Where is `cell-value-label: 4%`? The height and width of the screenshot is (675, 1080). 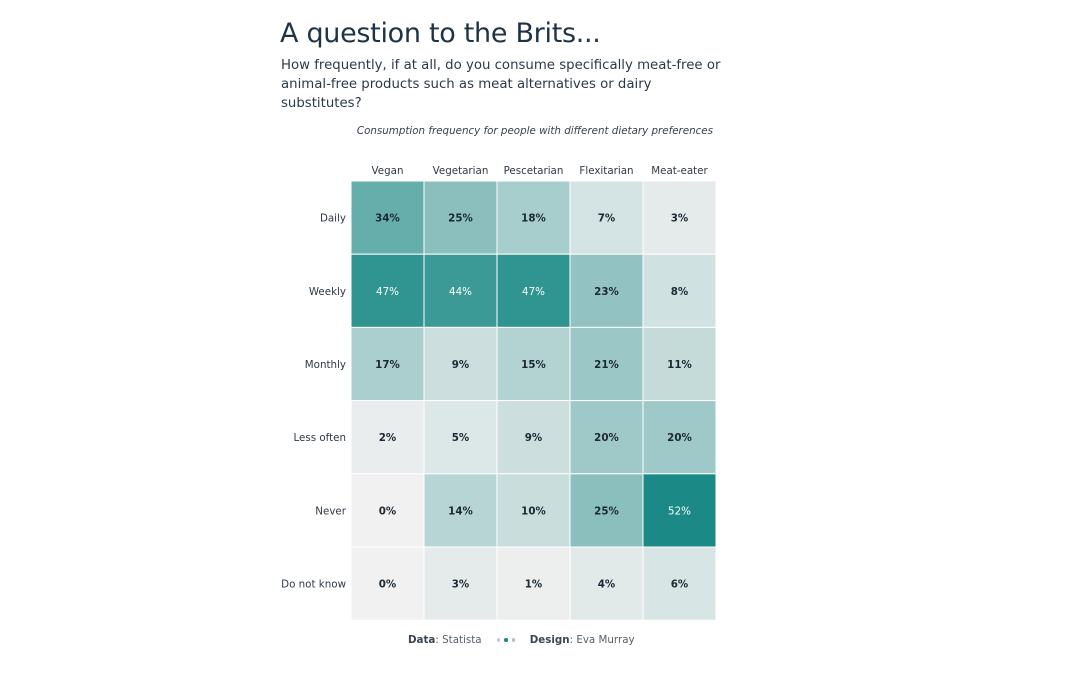 cell-value-label: 4% is located at coordinates (606, 585).